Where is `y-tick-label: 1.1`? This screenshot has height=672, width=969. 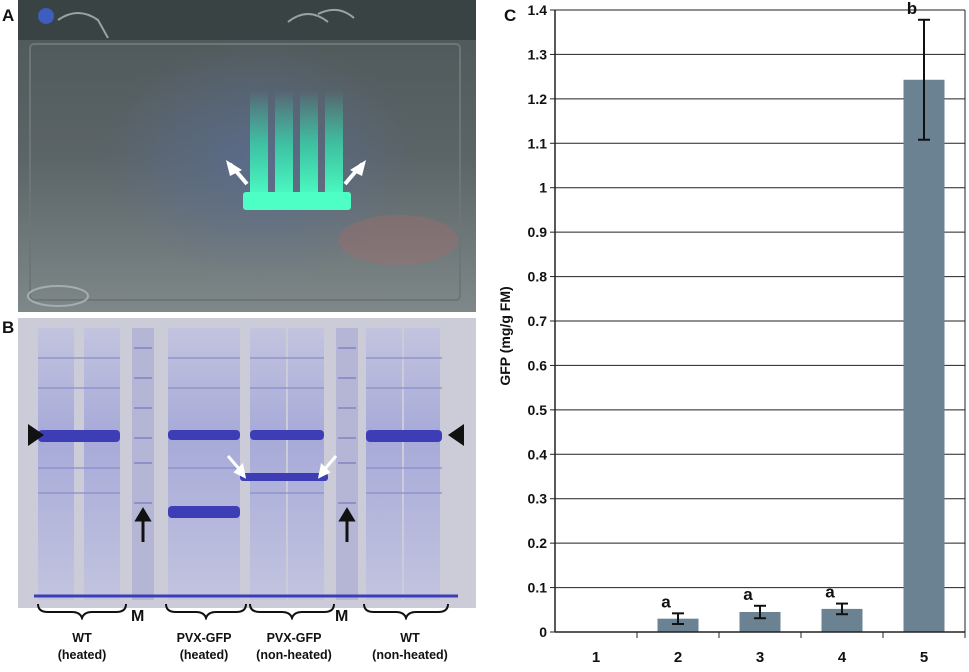 y-tick-label: 1.1 is located at coordinates (538, 143).